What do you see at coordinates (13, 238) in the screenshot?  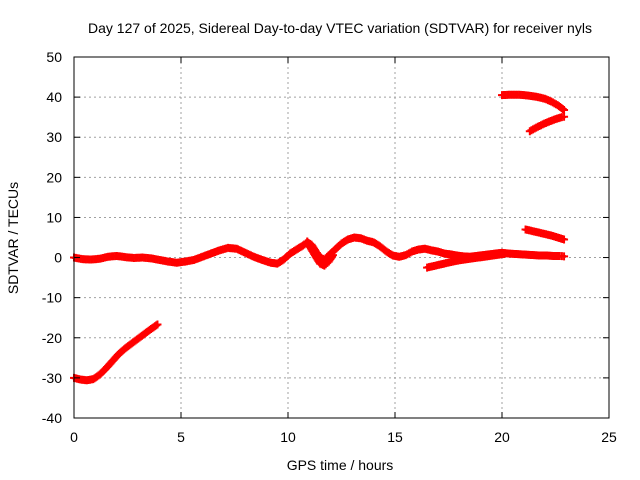 I see `y-axis-label: SDTVAR / TECUs` at bounding box center [13, 238].